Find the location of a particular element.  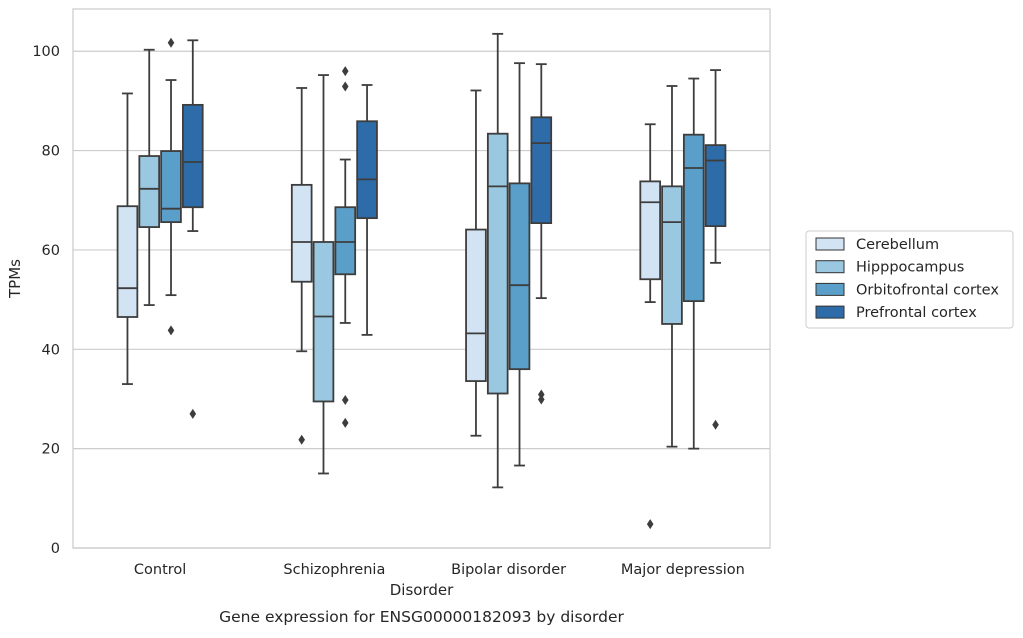

legend-entry-label: Orbitofrontal cortex is located at coordinates (927, 290).